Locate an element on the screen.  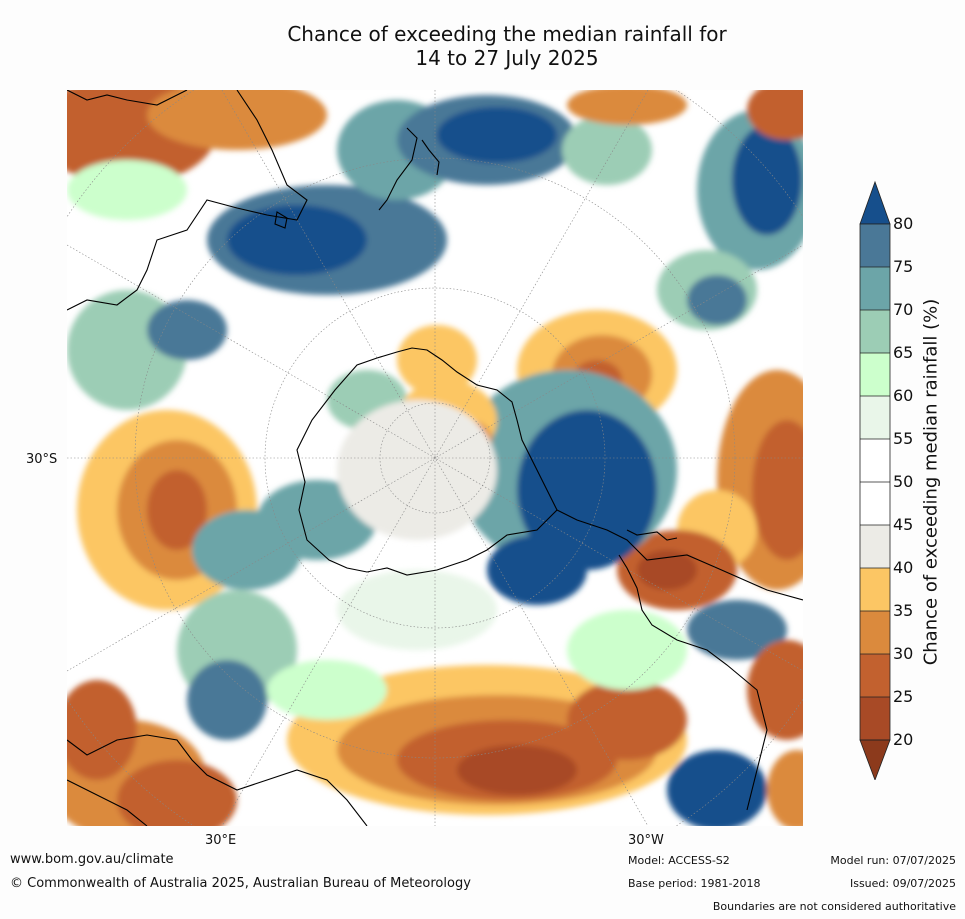
colorbar is located at coordinates (875, 480).